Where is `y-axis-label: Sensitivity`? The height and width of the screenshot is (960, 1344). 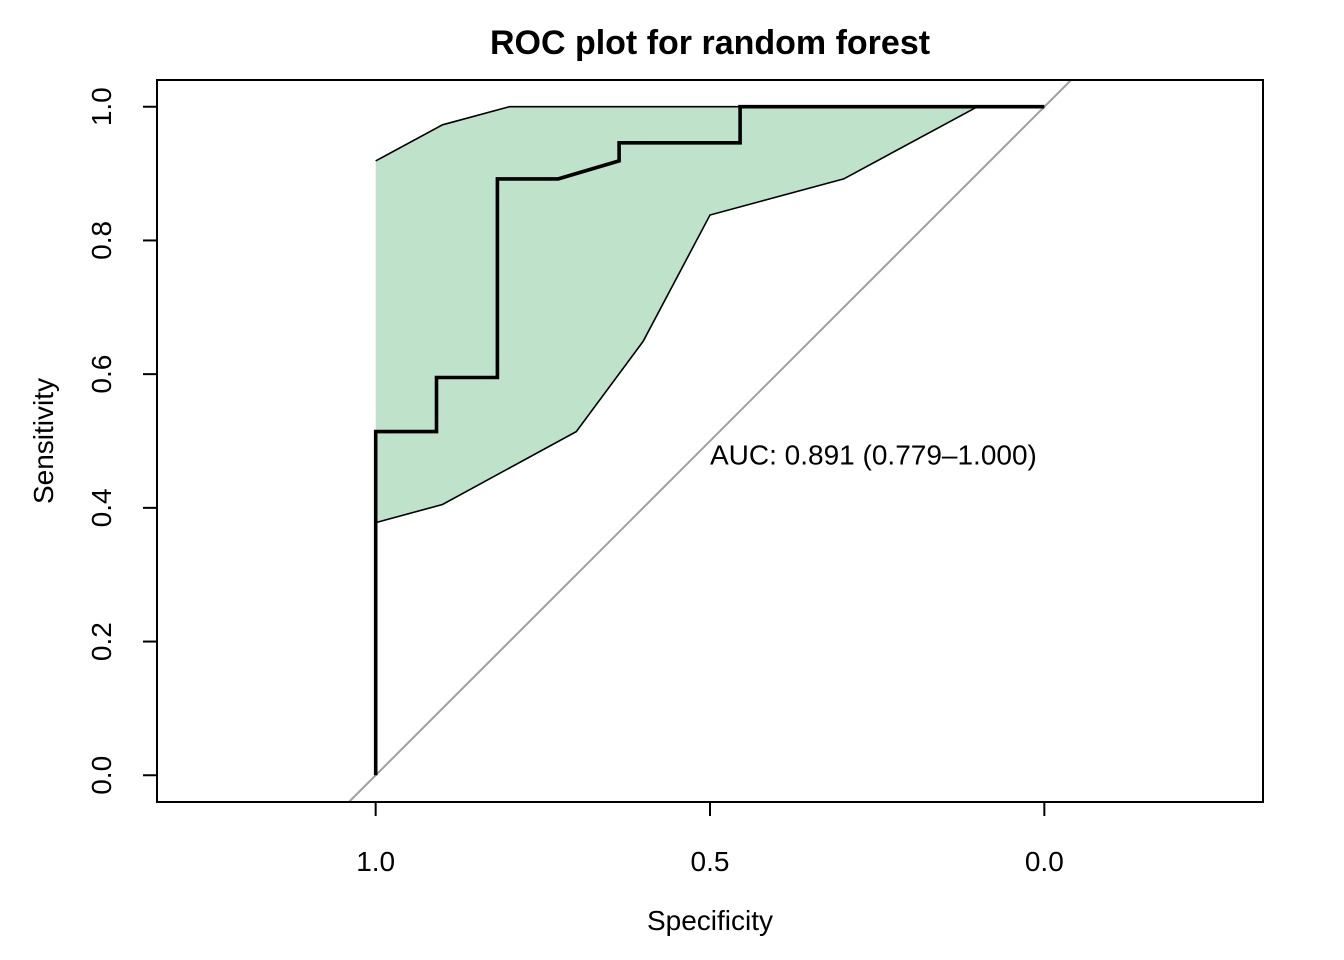 y-axis-label: Sensitivity is located at coordinates (43, 441).